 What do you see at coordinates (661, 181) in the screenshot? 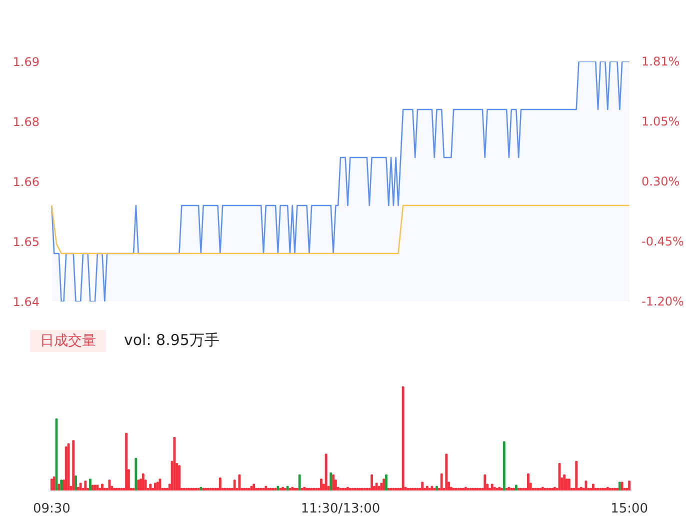
I see `y2-tick-label: 0.30%` at bounding box center [661, 181].